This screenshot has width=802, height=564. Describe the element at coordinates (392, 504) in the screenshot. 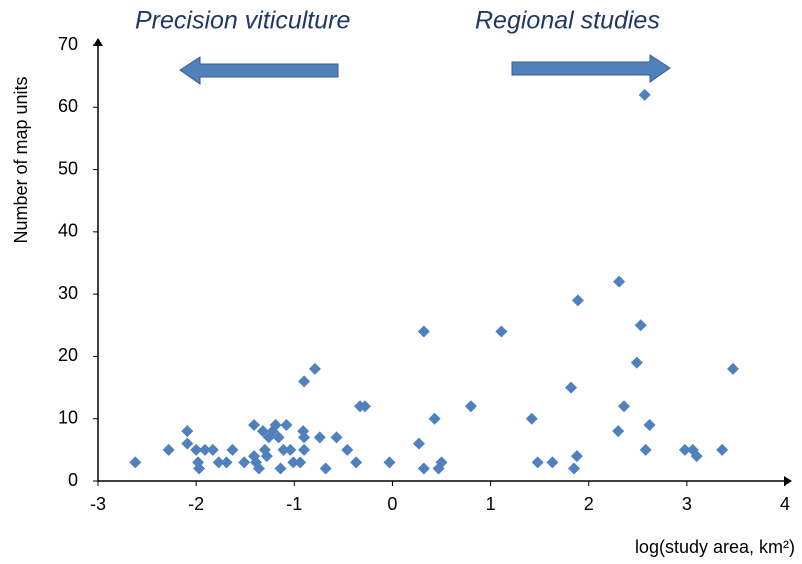

I see `x-tick-label: 0` at that location.